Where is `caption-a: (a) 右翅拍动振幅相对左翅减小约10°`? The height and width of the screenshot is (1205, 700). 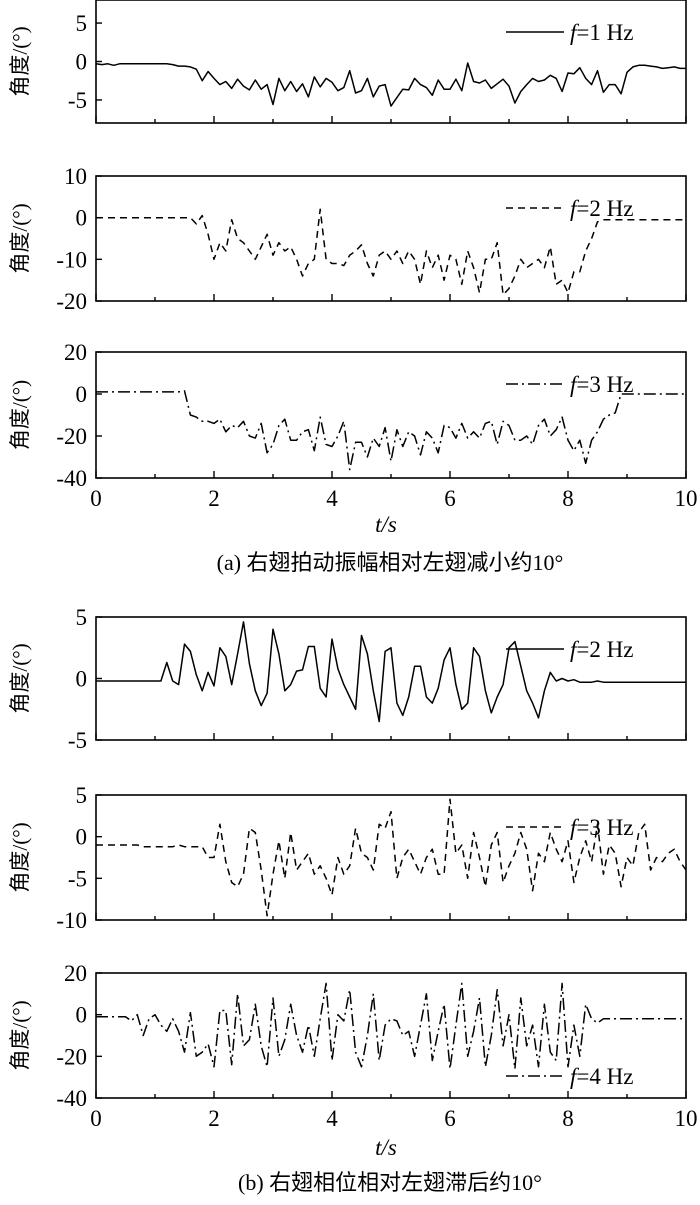 caption-a: (a) 右翅拍动振幅相对左翅减小约10° is located at coordinates (390, 562).